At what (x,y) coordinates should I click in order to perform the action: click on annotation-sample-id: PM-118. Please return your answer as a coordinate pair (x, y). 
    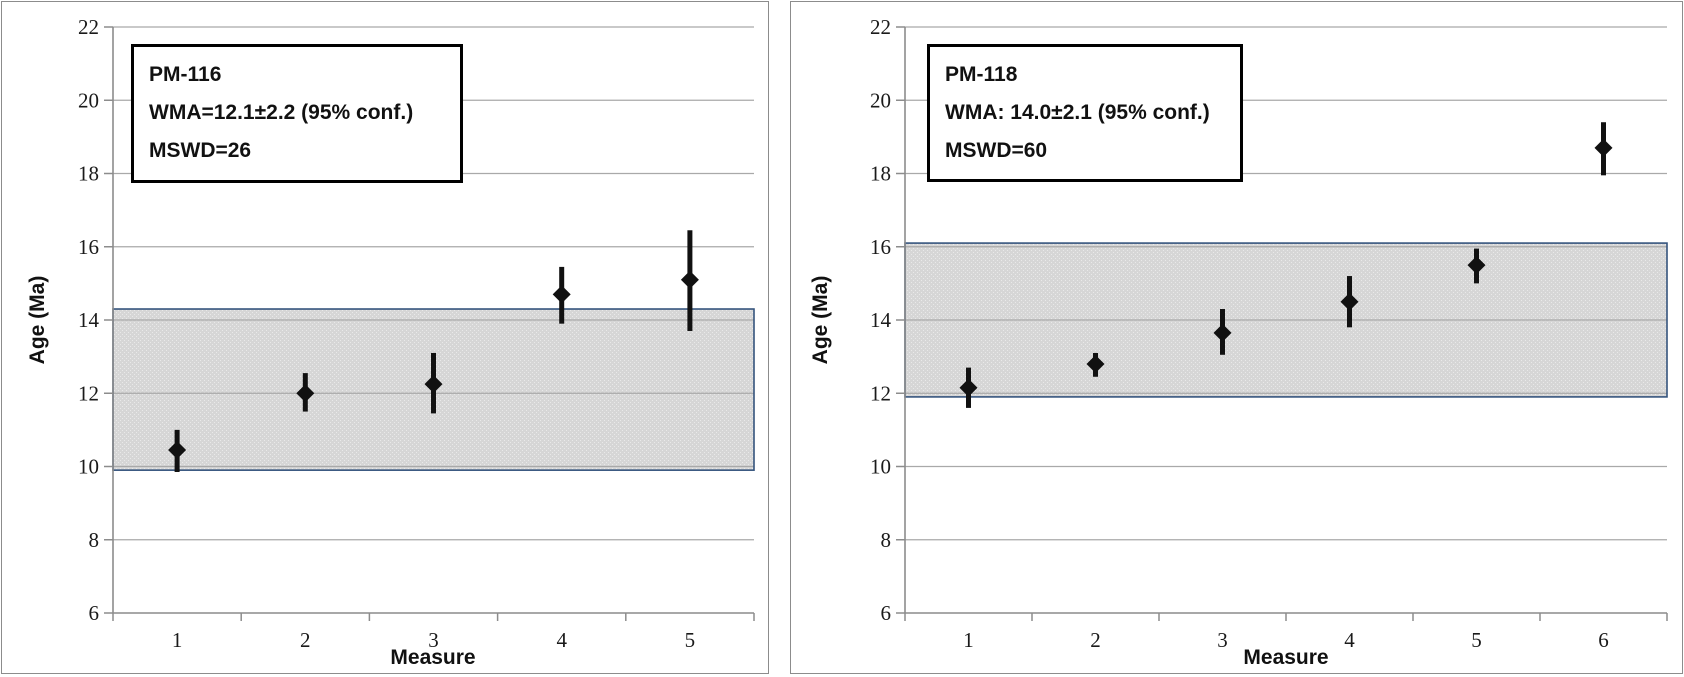
    Looking at the image, I should click on (981, 74).